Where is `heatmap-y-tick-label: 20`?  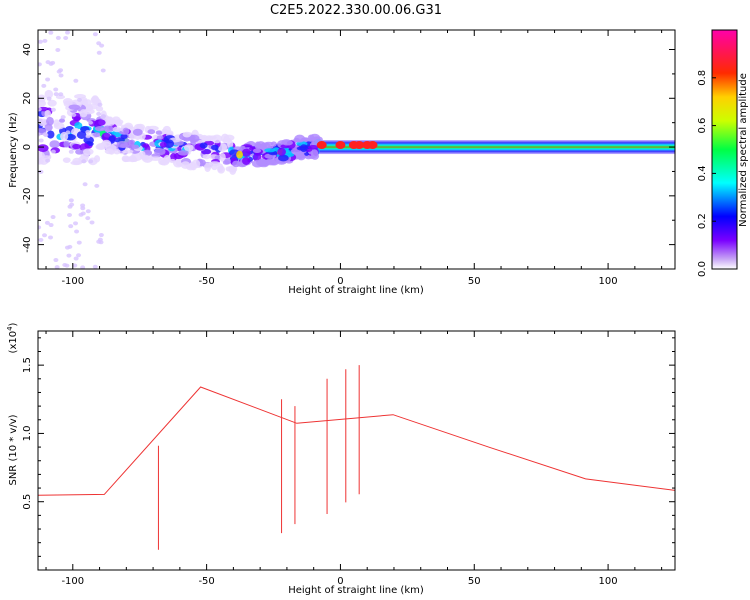
heatmap-y-tick-label: 20 is located at coordinates (27, 98).